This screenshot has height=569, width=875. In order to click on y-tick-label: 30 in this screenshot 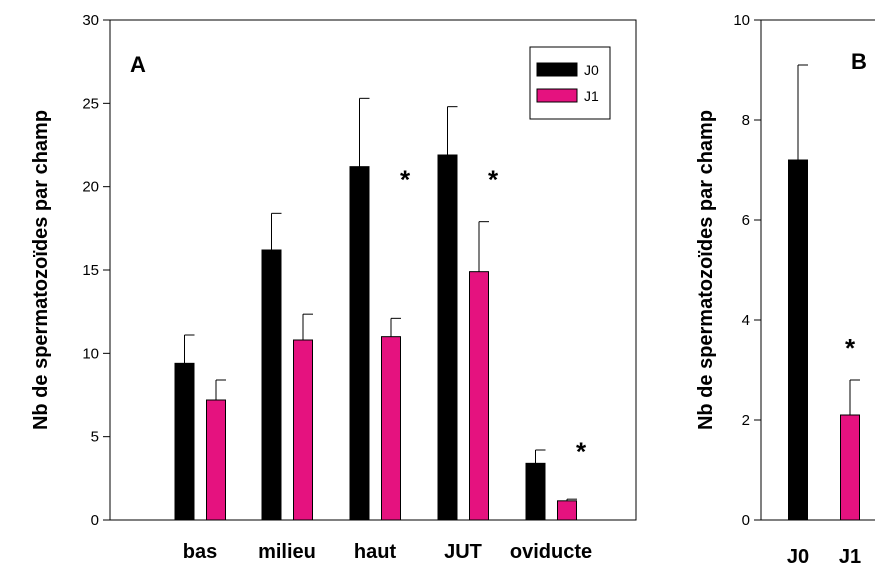, I will do `click(90, 20)`.